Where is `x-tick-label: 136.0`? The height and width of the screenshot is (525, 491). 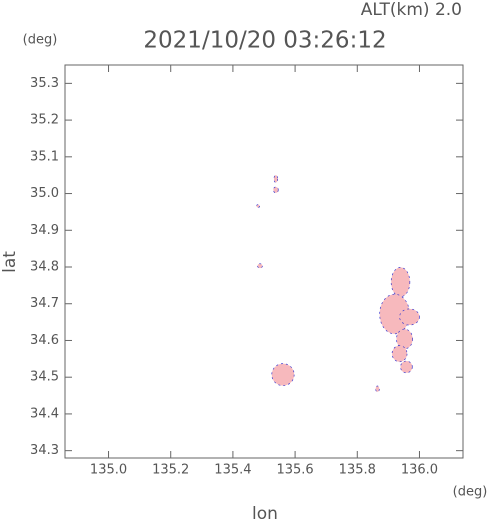 x-tick-label: 136.0 is located at coordinates (419, 470).